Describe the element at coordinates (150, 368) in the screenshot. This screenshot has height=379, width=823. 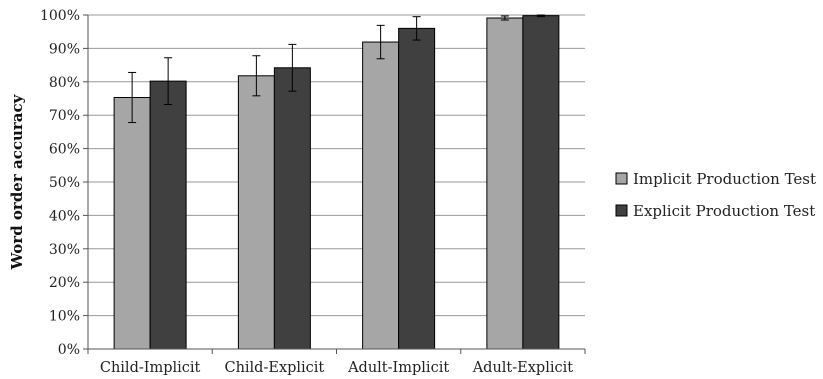
I see `x-category-label: Child-Implicit` at that location.